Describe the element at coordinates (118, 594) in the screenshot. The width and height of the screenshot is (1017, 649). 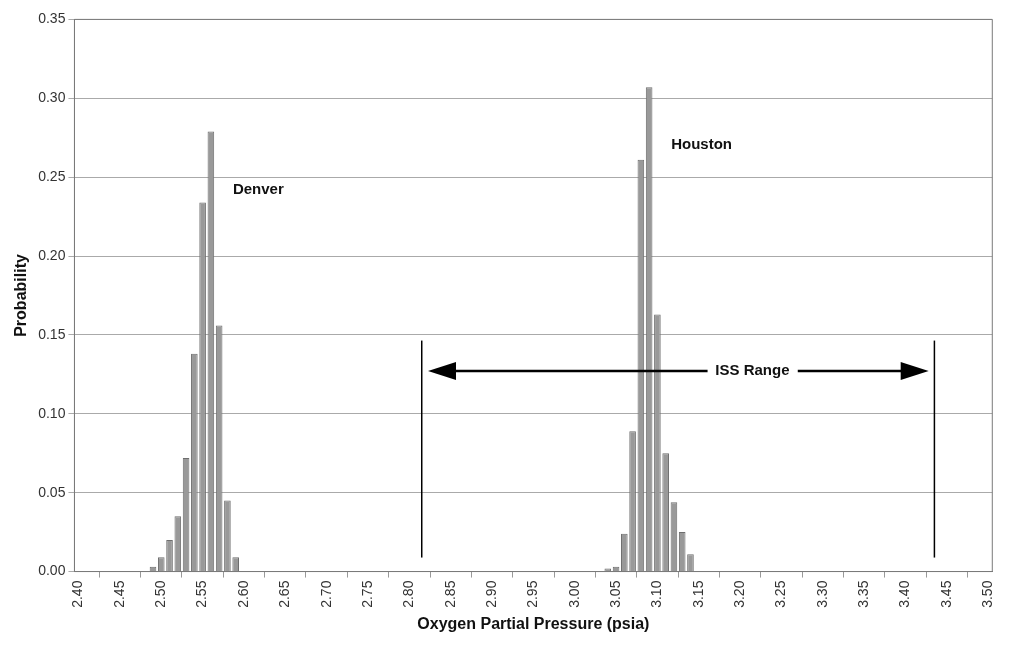
I see `x-tick-label: 2.45` at that location.